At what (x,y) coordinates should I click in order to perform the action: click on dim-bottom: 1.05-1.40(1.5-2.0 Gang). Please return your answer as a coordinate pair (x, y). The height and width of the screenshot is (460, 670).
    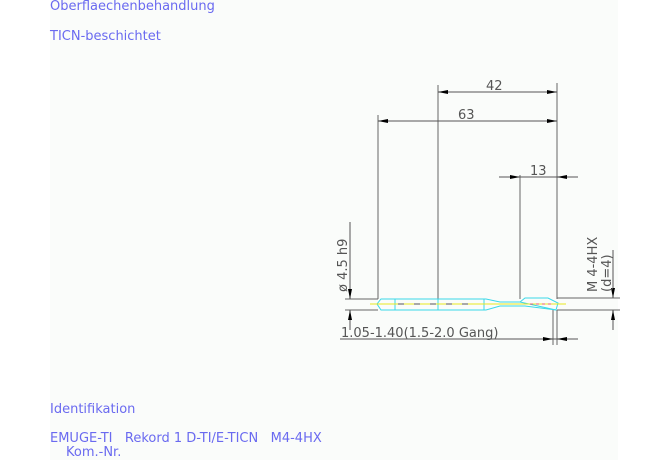
    Looking at the image, I should click on (419, 333).